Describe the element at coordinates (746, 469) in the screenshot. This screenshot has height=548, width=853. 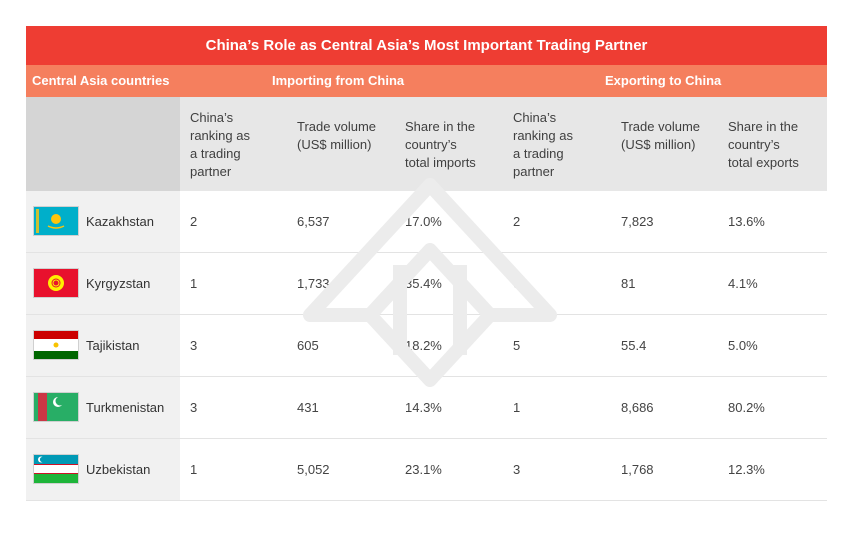
I see `export-share-cell: 12.3%` at that location.